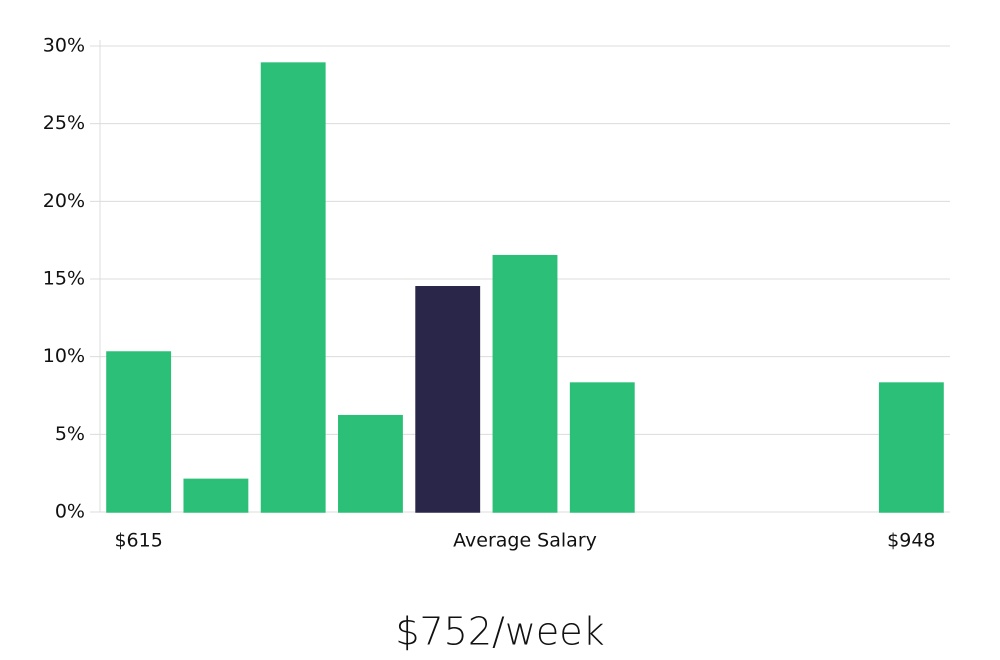 This screenshot has width=1000, height=660. What do you see at coordinates (499, 632) in the screenshot?
I see `annotation: $752/week` at bounding box center [499, 632].